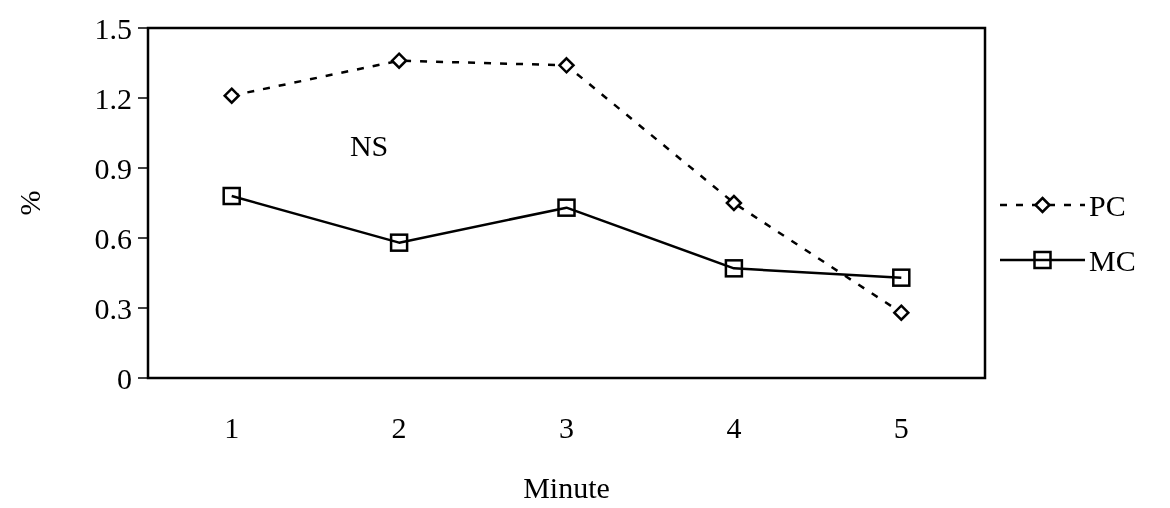 This screenshot has width=1170, height=508. I want to click on x-tick-label: 4, so click(734, 427).